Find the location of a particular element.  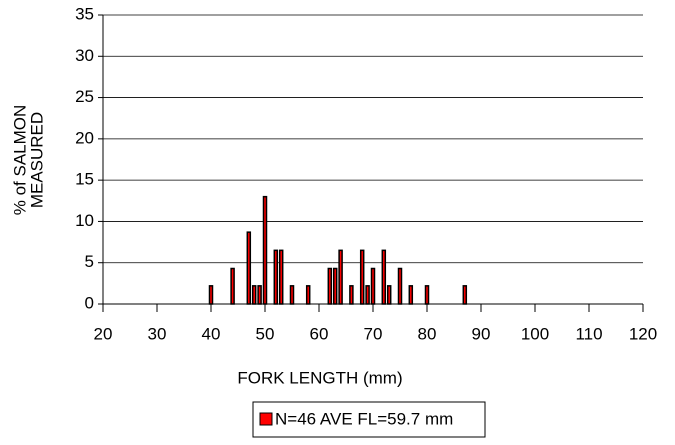

x-tick-label: 120 is located at coordinates (643, 333).